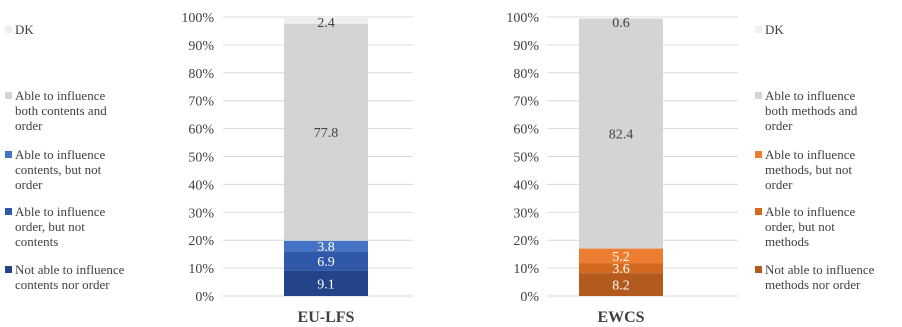 This screenshot has width=902, height=327. I want to click on data-label: 5.2, so click(621, 257).